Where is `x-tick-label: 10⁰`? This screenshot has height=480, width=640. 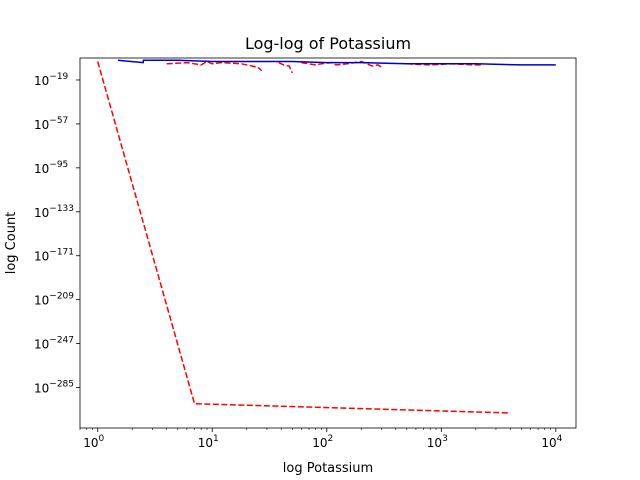
x-tick-label: 10⁰ is located at coordinates (93, 442).